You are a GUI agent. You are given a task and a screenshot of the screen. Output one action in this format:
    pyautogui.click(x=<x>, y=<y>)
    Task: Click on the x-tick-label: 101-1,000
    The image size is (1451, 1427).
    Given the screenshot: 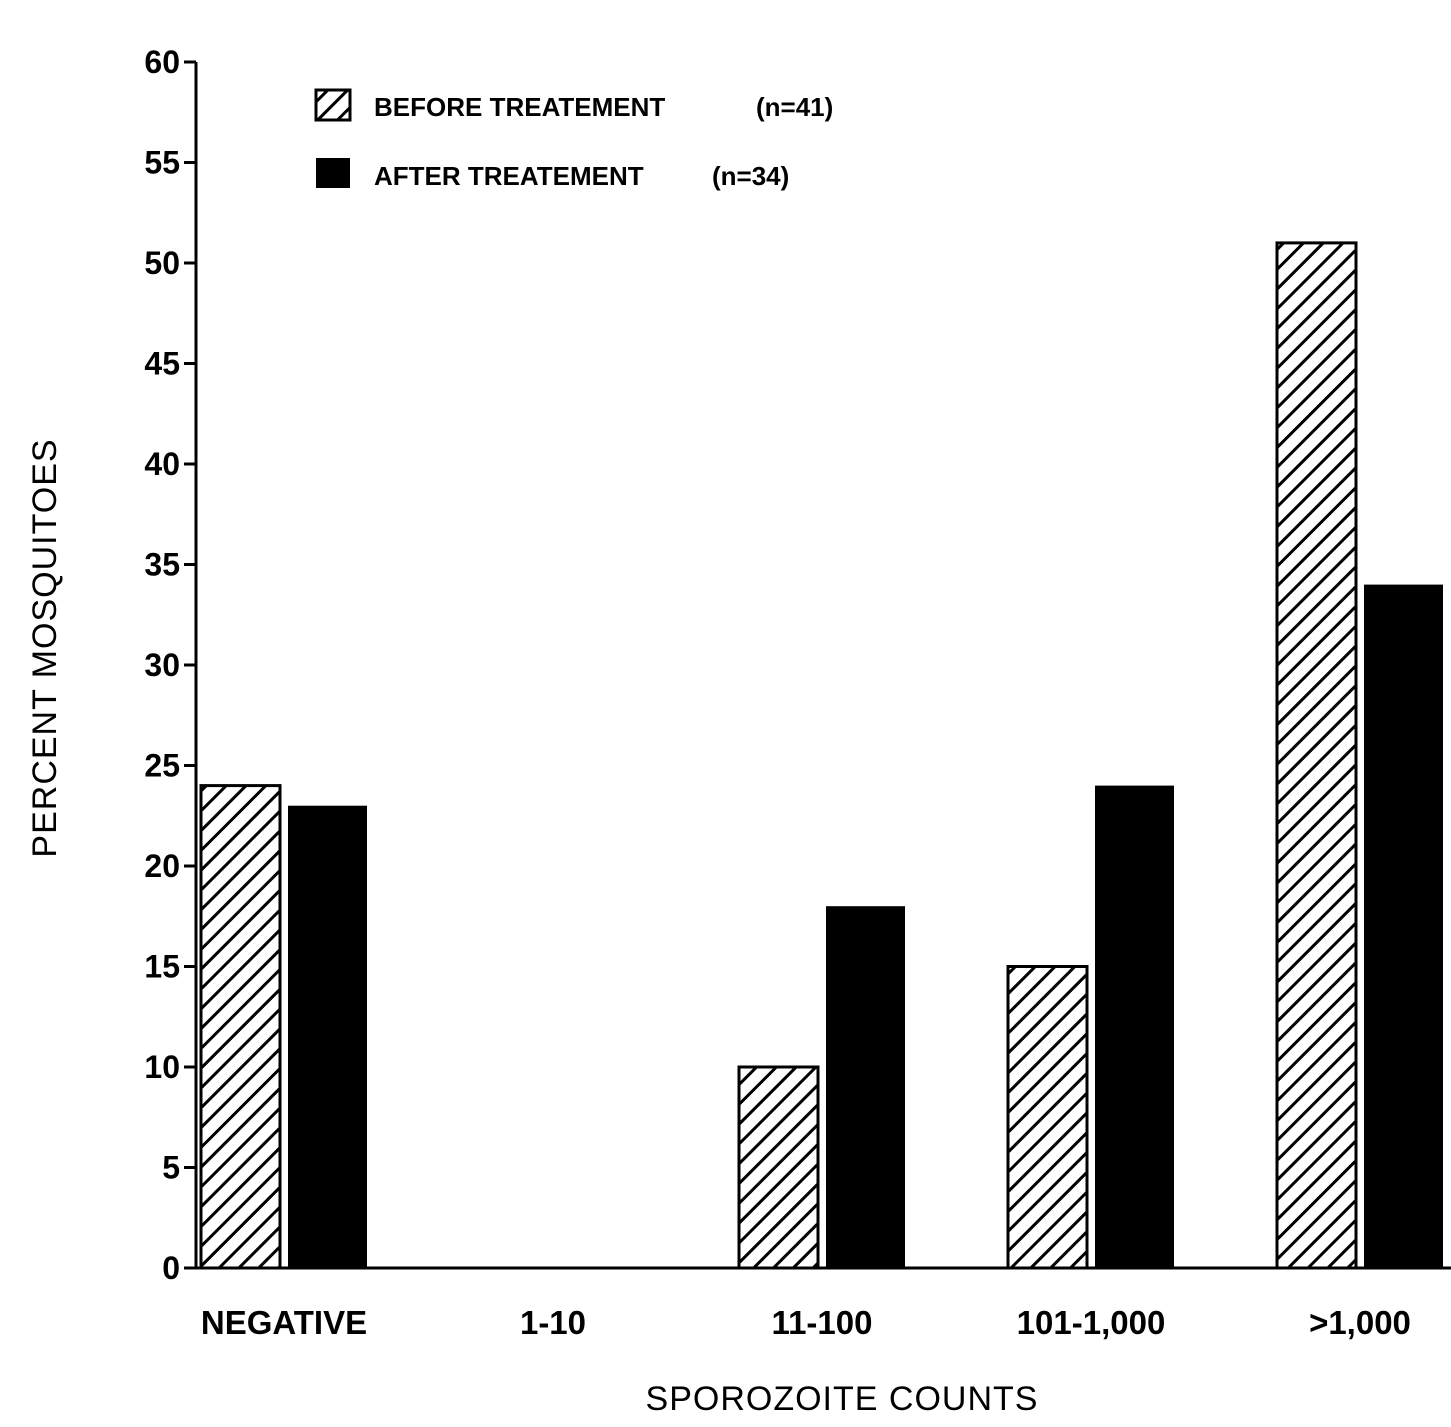 What is the action you would take?
    pyautogui.click(x=1091, y=1322)
    